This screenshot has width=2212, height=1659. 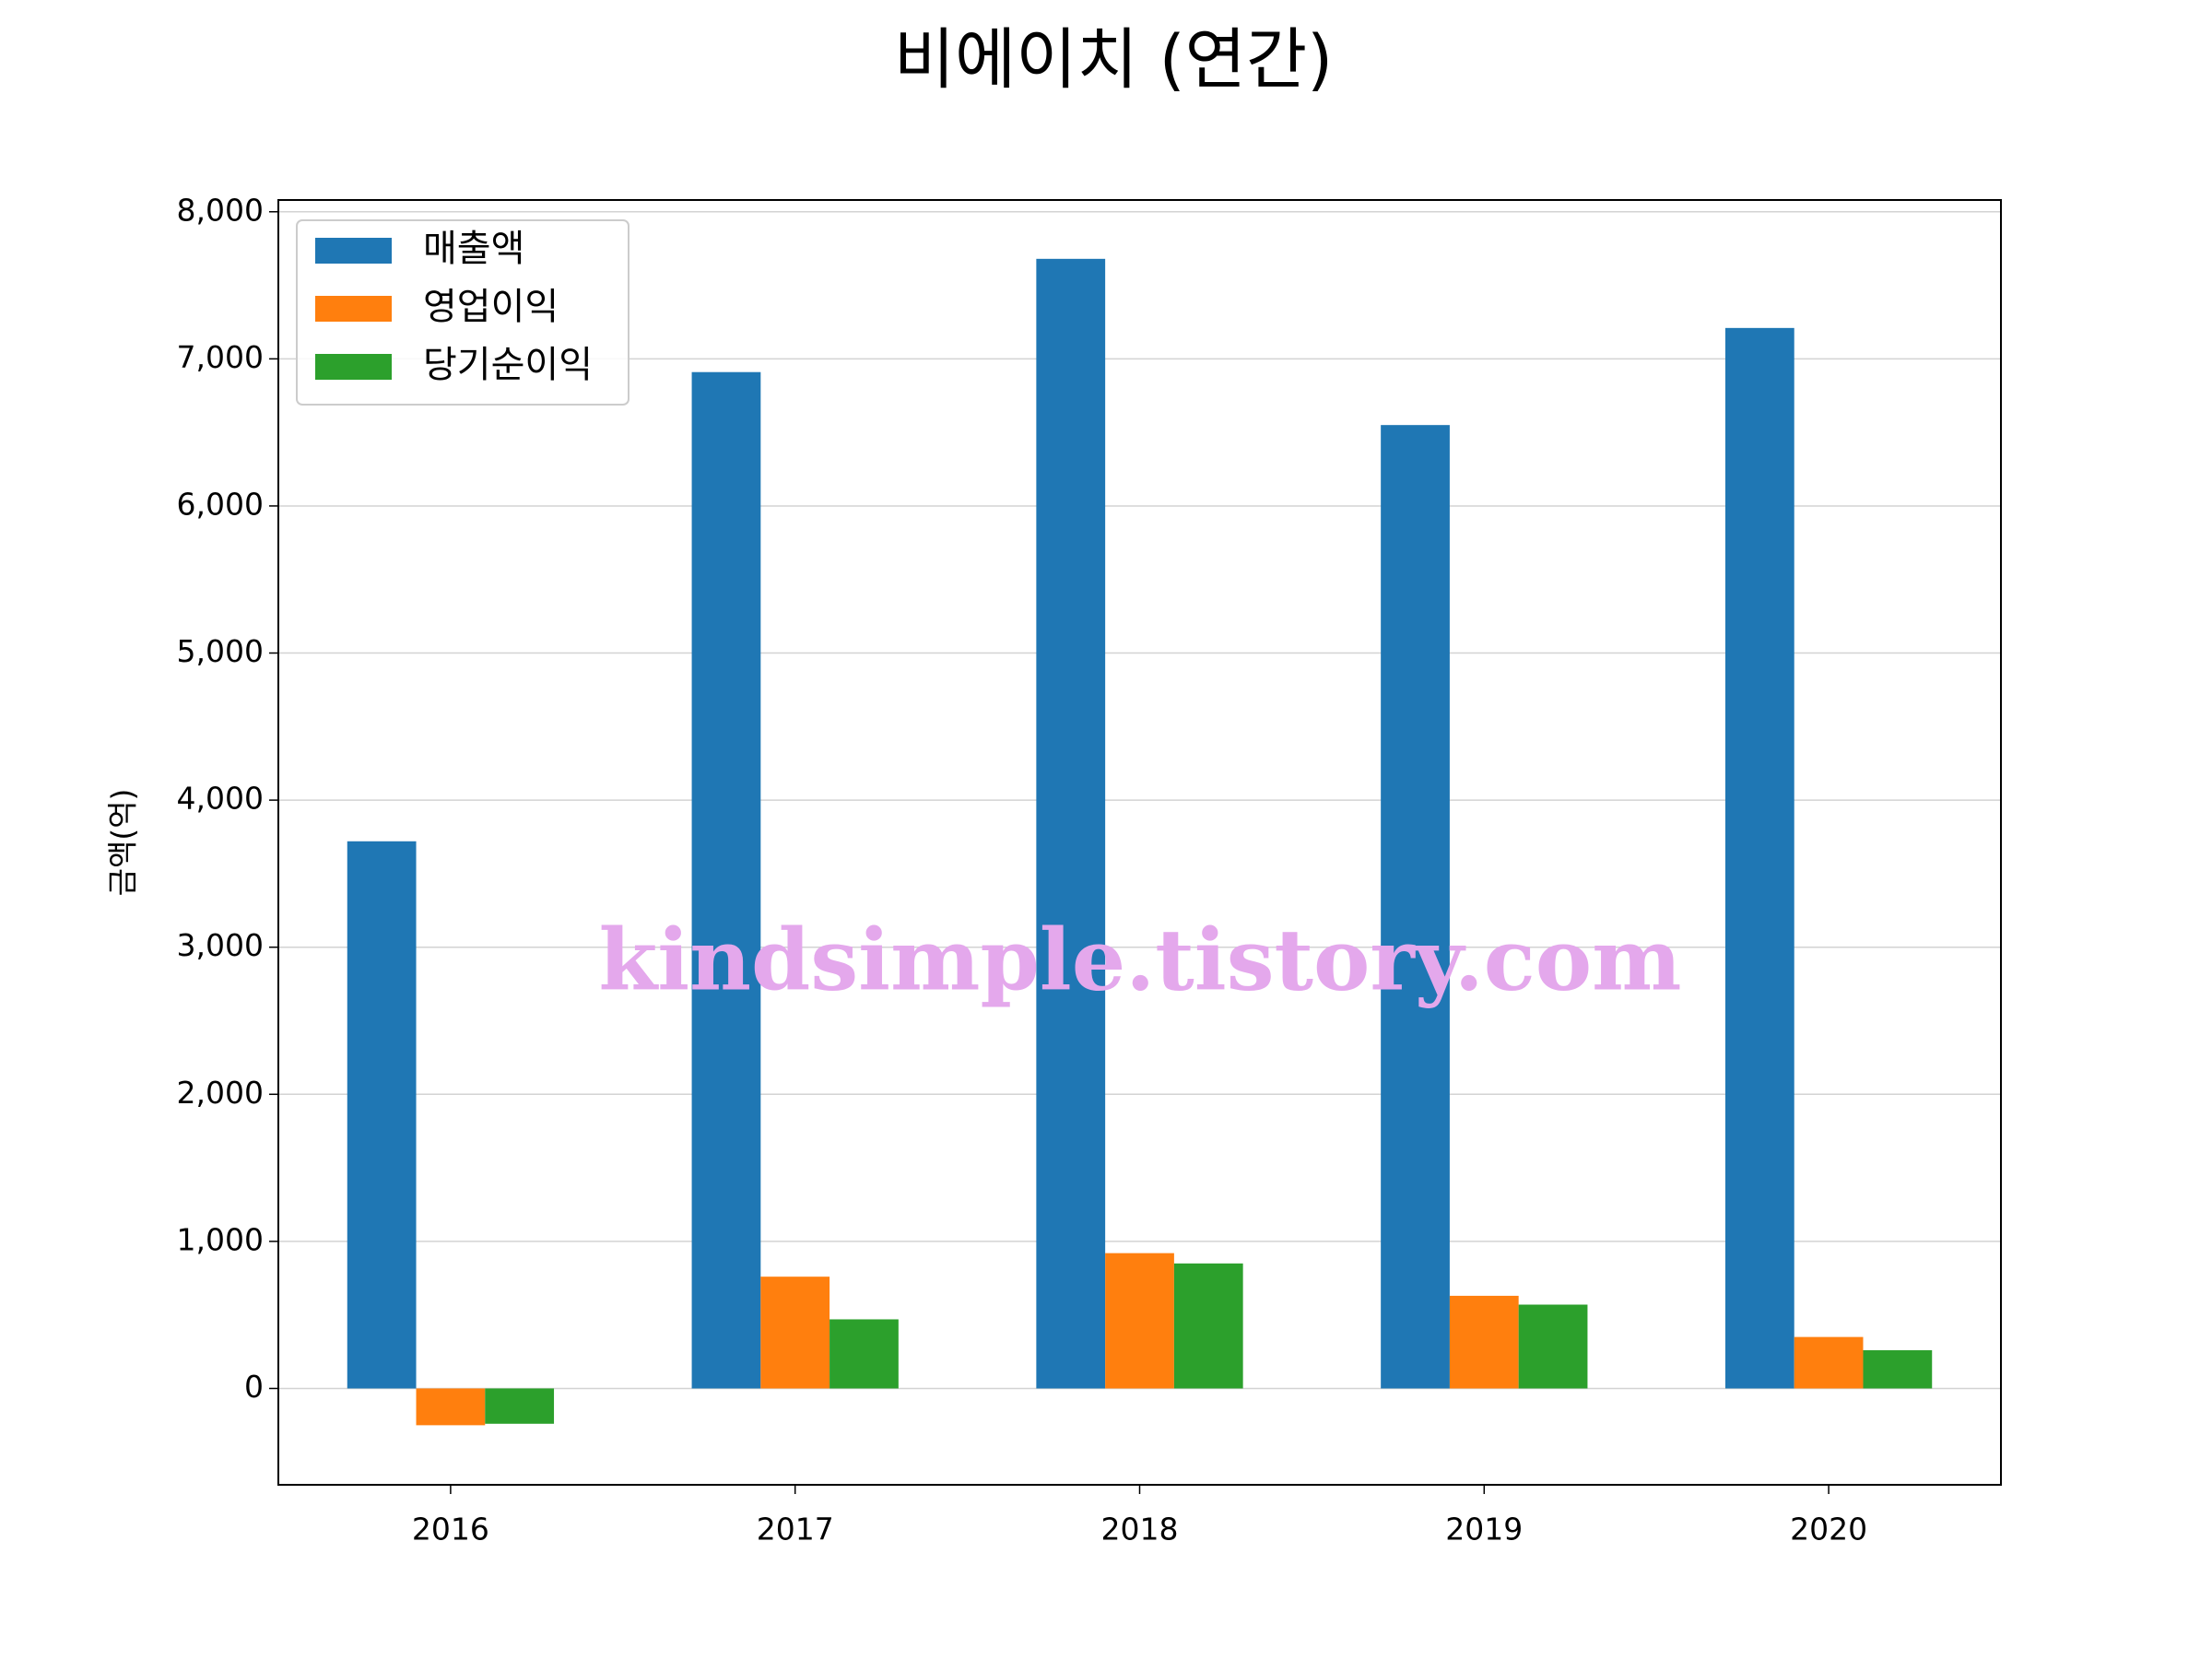 What do you see at coordinates (220, 799) in the screenshot?
I see `y-tick-label: 4,000` at bounding box center [220, 799].